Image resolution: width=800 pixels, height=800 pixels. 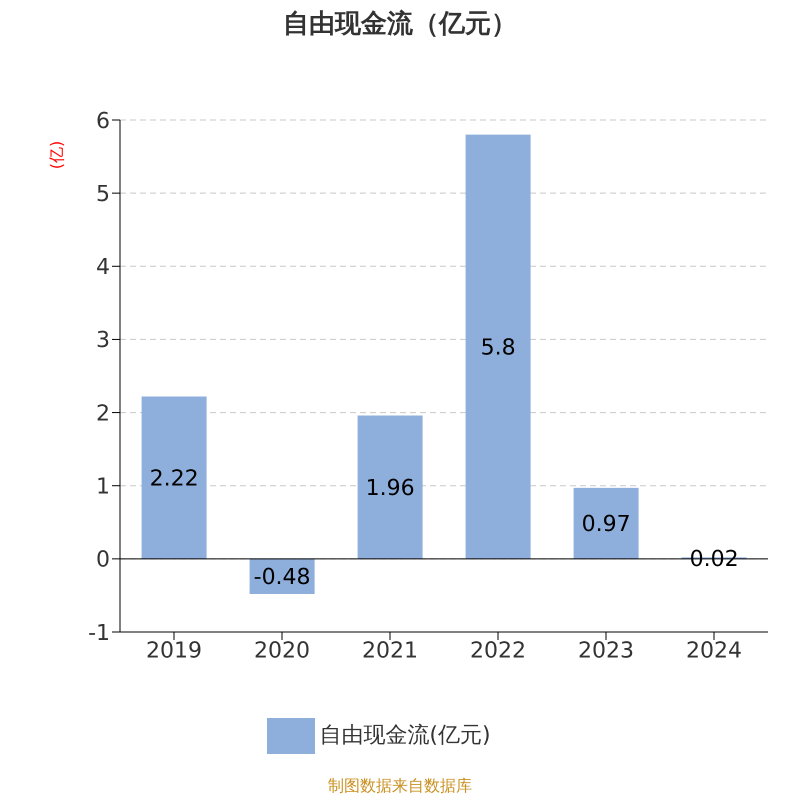 What do you see at coordinates (714, 651) in the screenshot?
I see `x-tick-label: 2024` at bounding box center [714, 651].